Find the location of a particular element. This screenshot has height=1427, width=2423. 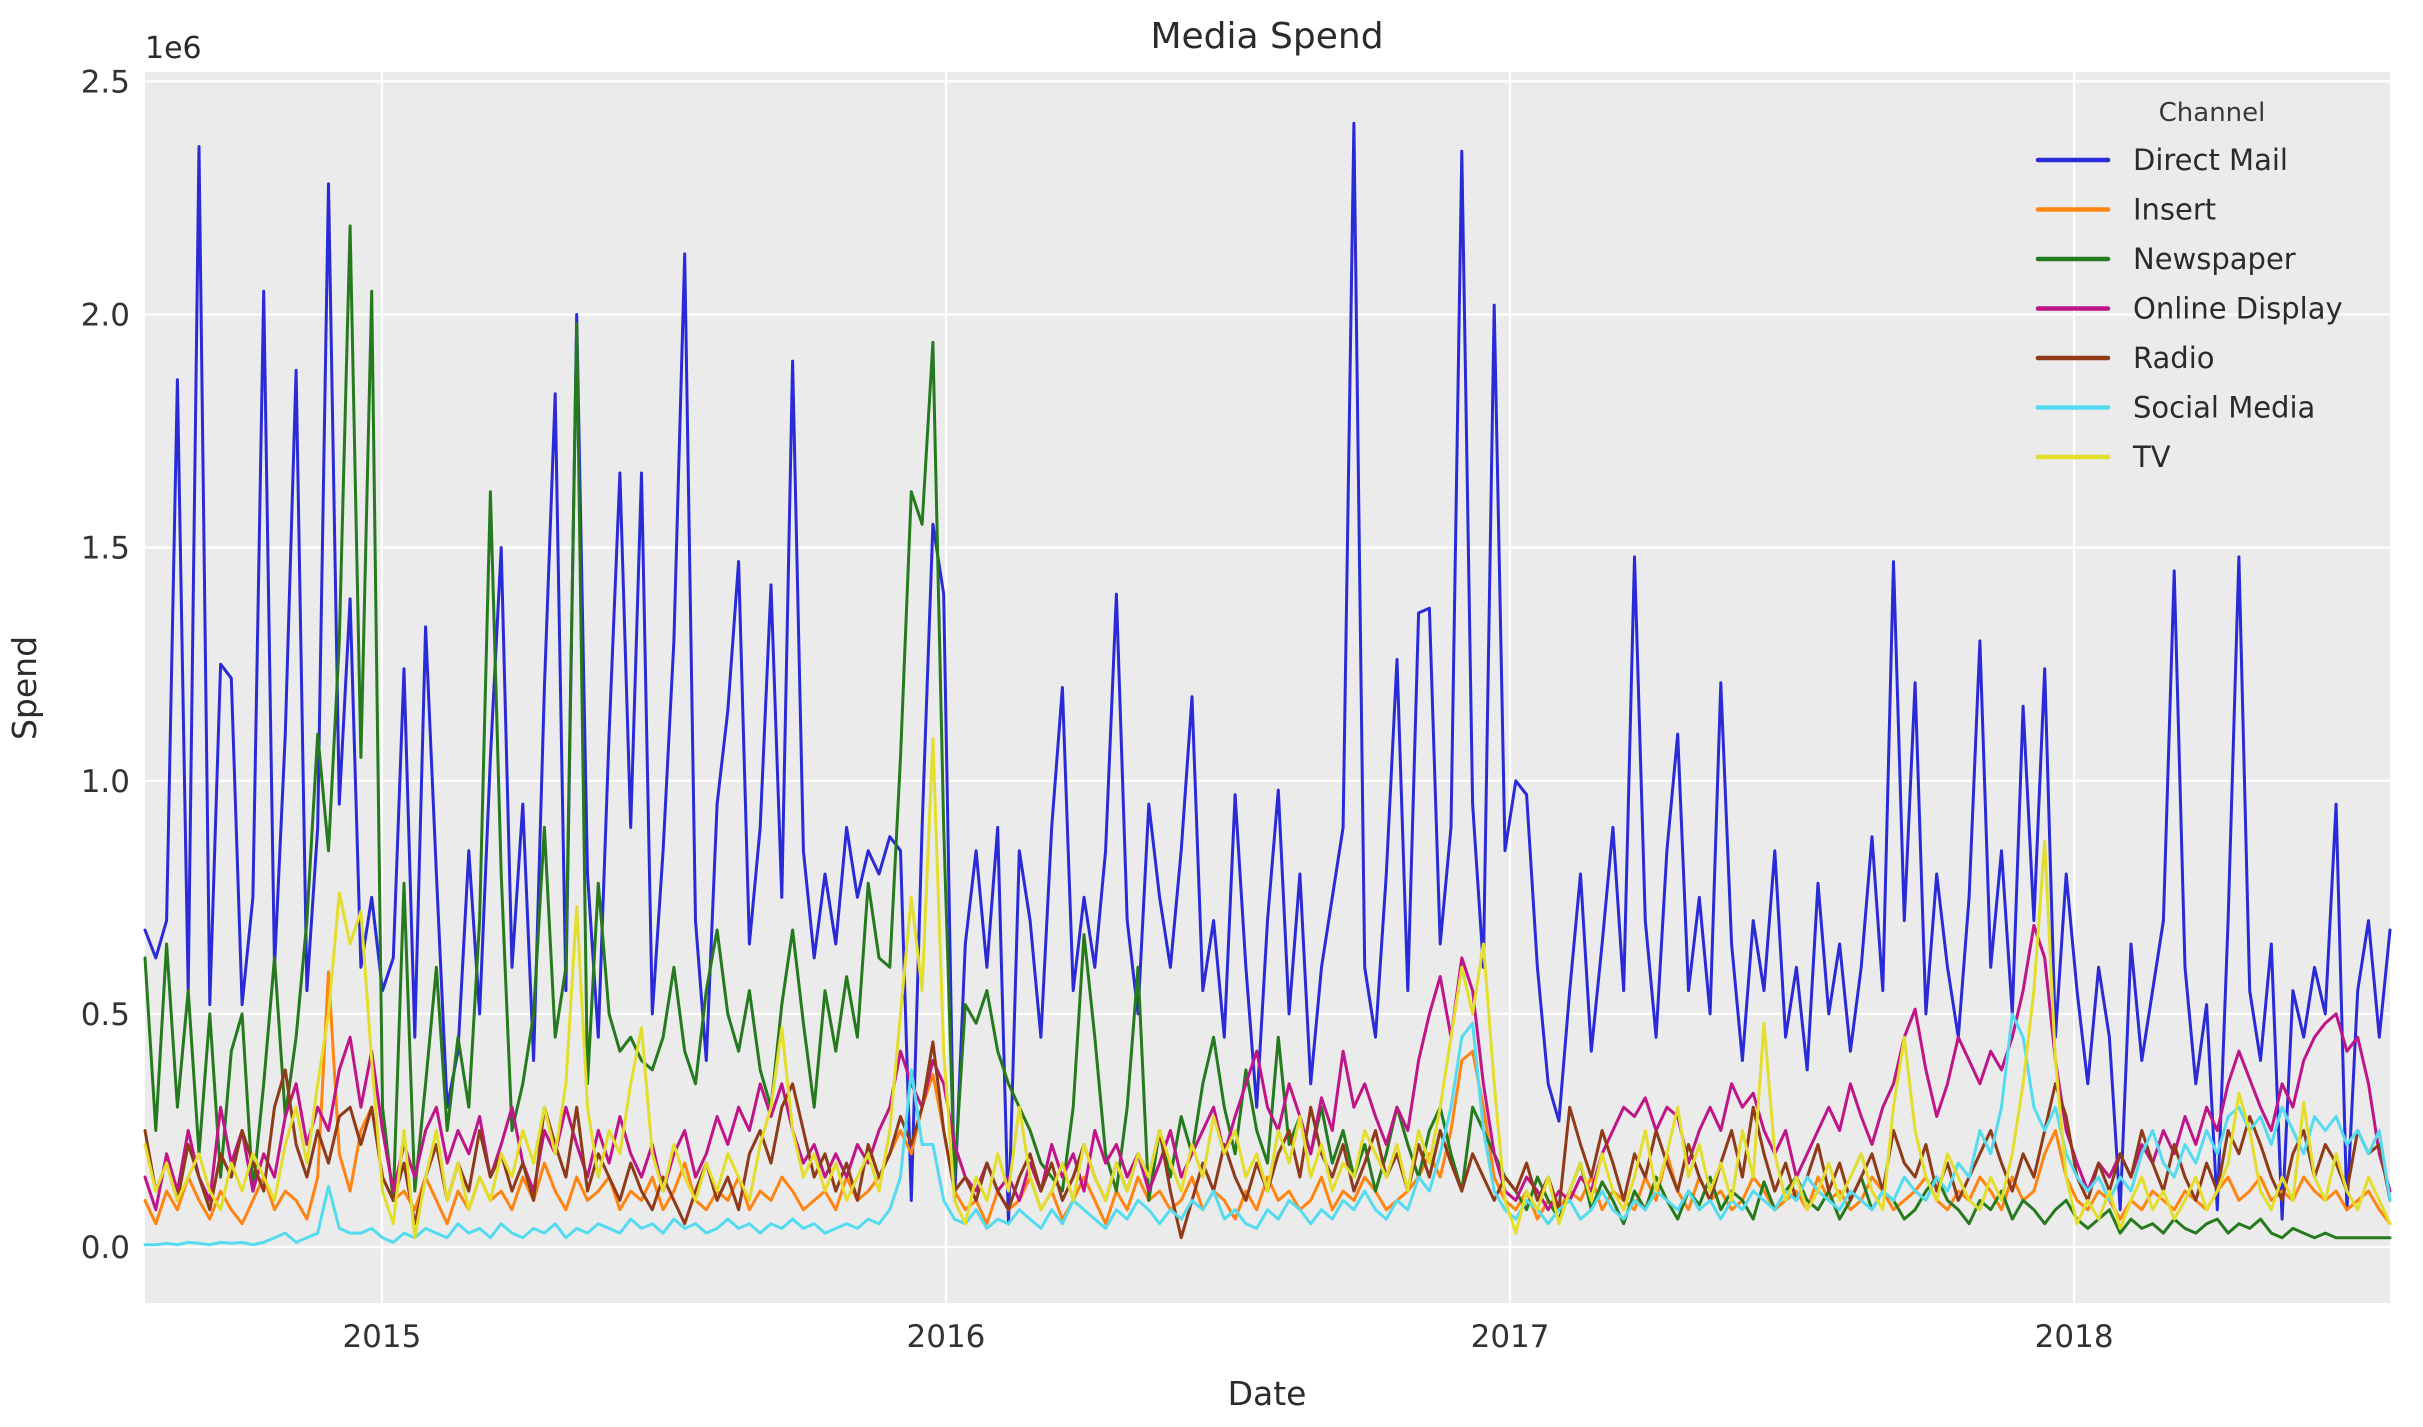

legend-label: Social Media is located at coordinates (2224, 408).